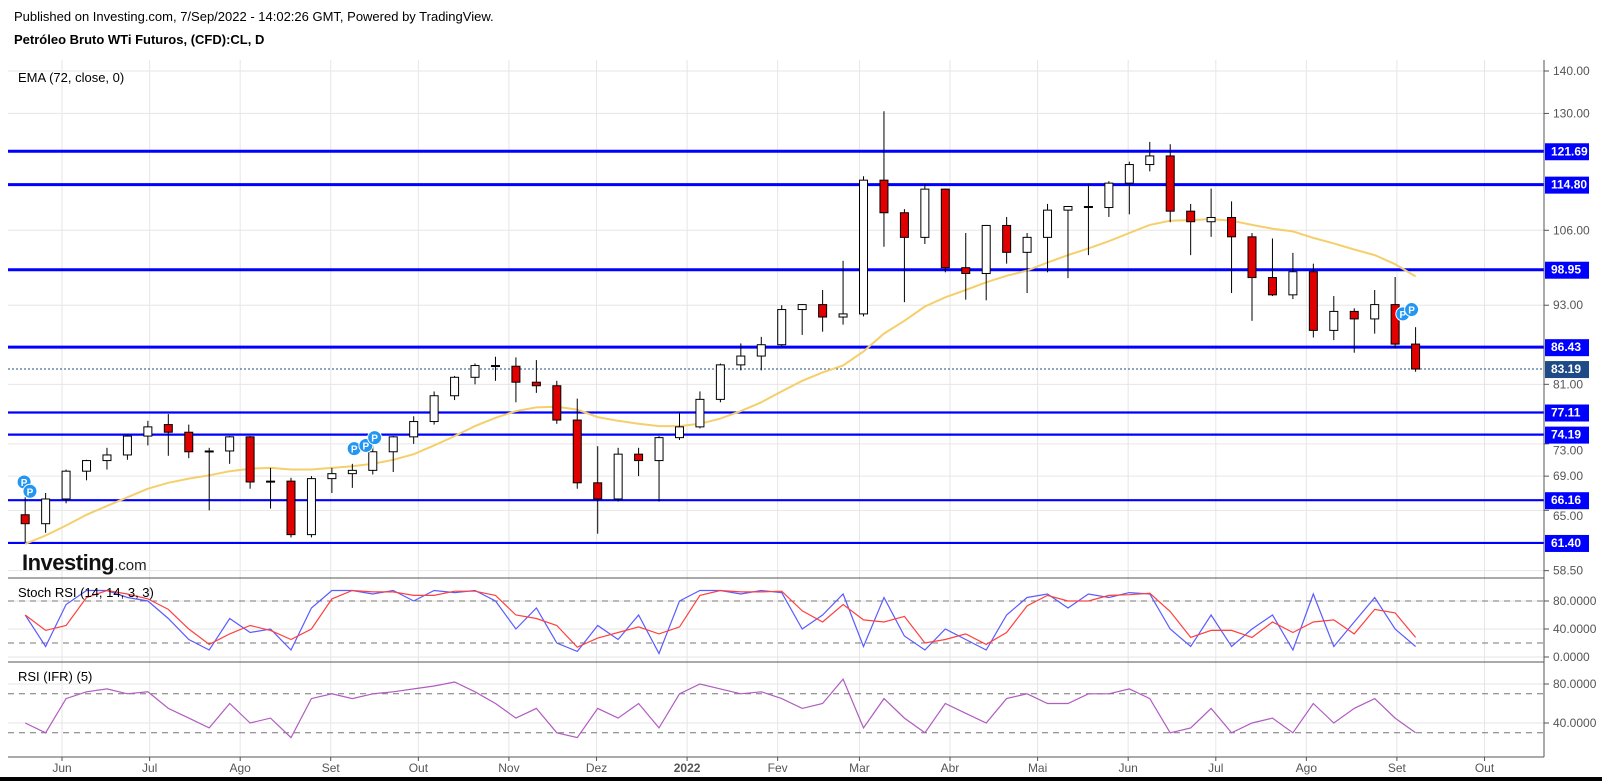 This screenshot has width=1602, height=781. What do you see at coordinates (1127, 768) in the screenshot?
I see `x-tick-label: Jun` at bounding box center [1127, 768].